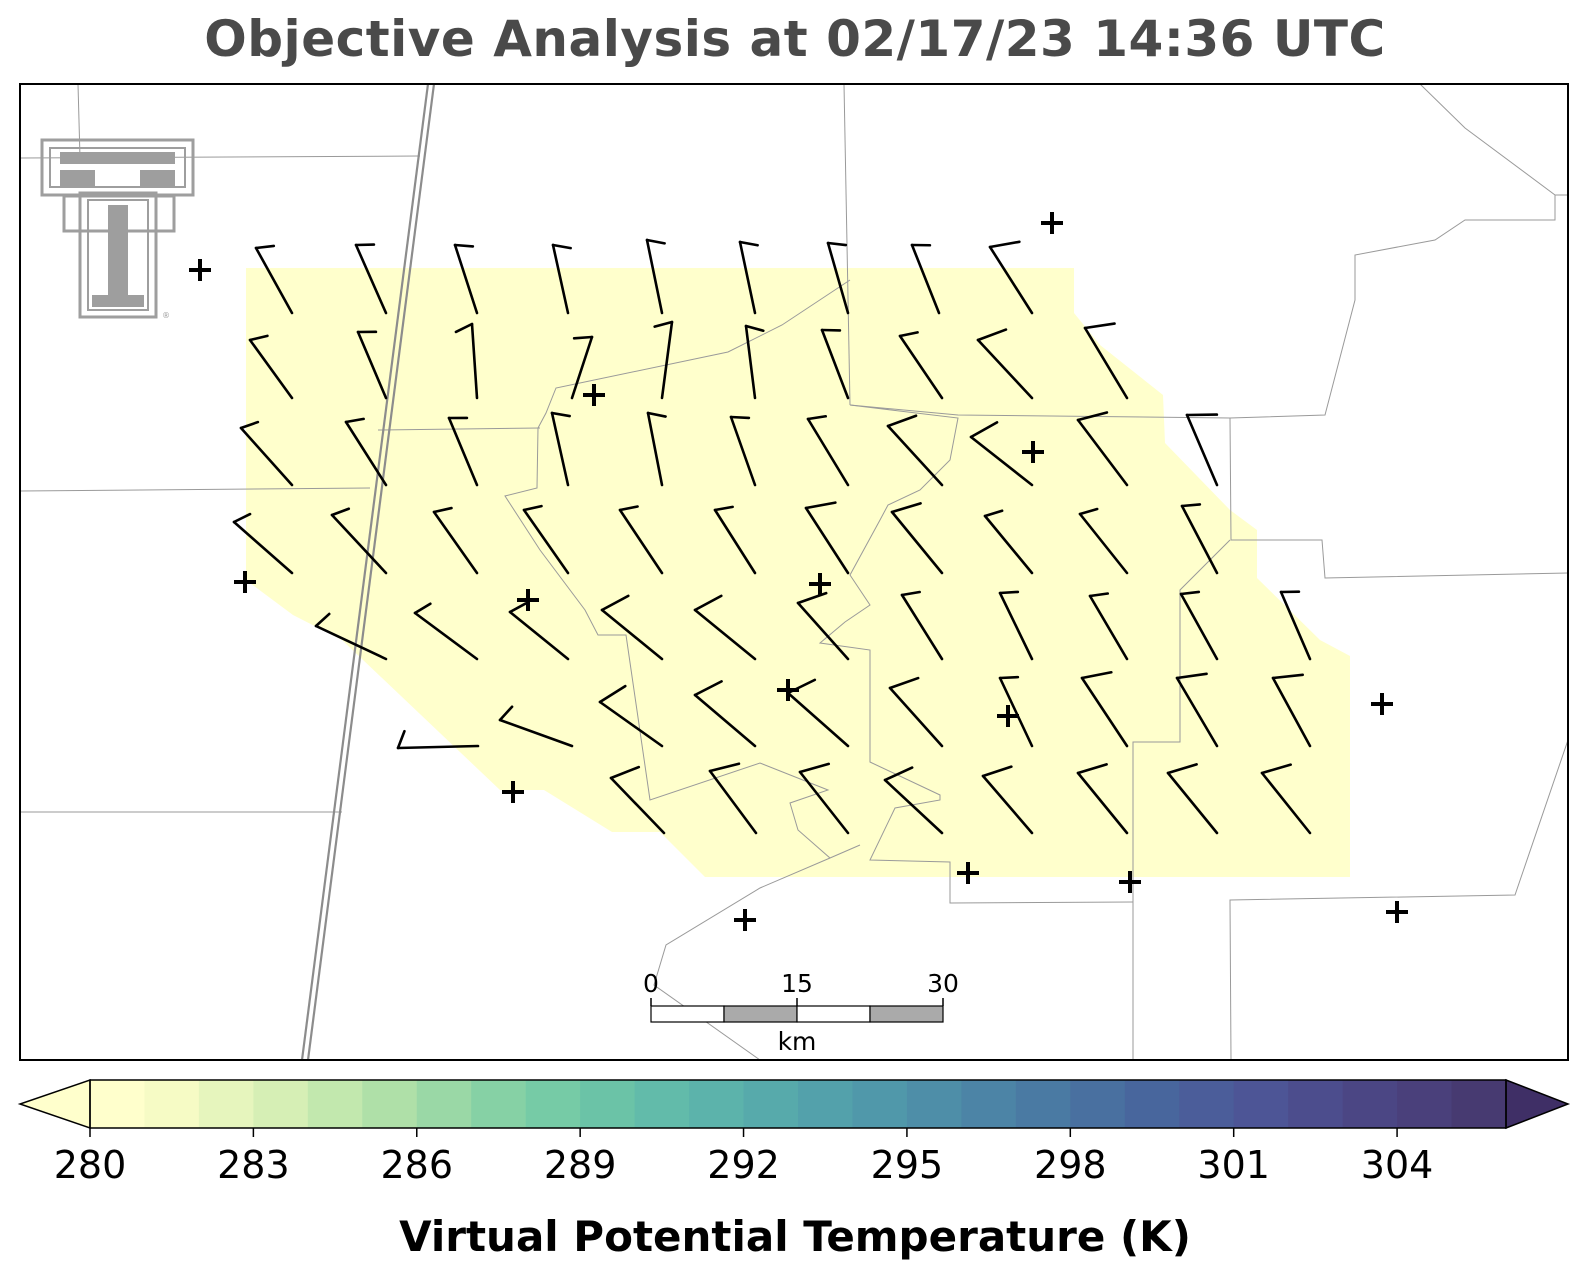  Describe the element at coordinates (797, 1041) in the screenshot. I see `scale-unit: km` at that location.